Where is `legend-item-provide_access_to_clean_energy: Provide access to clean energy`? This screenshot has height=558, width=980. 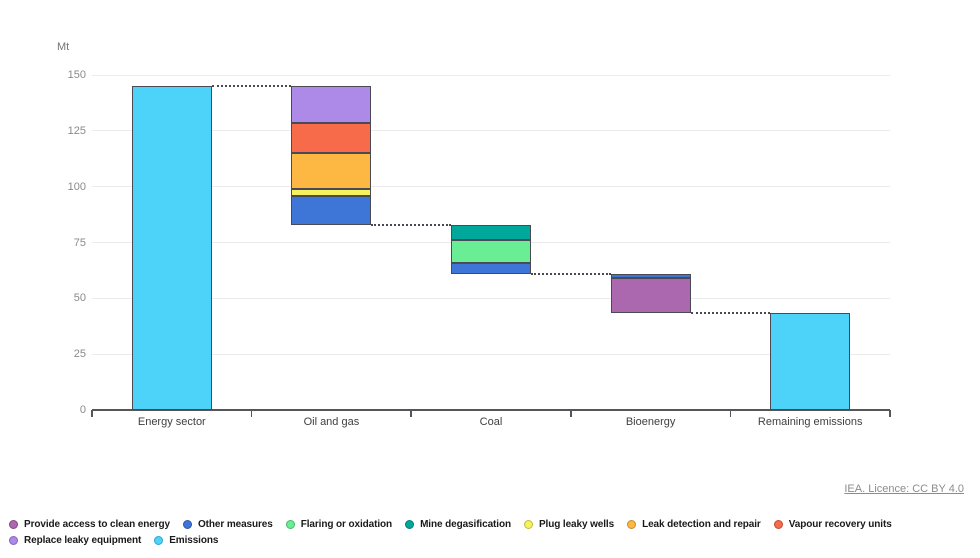 legend-item-provide_access_to_clean_energy: Provide access to clean energy is located at coordinates (89, 524).